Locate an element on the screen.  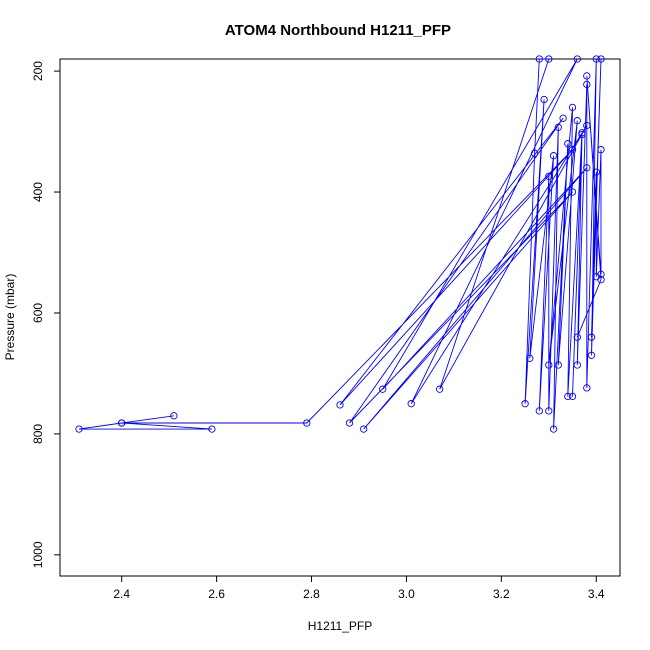
y-axis-title: Pressure (mbar) is located at coordinates (10, 317).